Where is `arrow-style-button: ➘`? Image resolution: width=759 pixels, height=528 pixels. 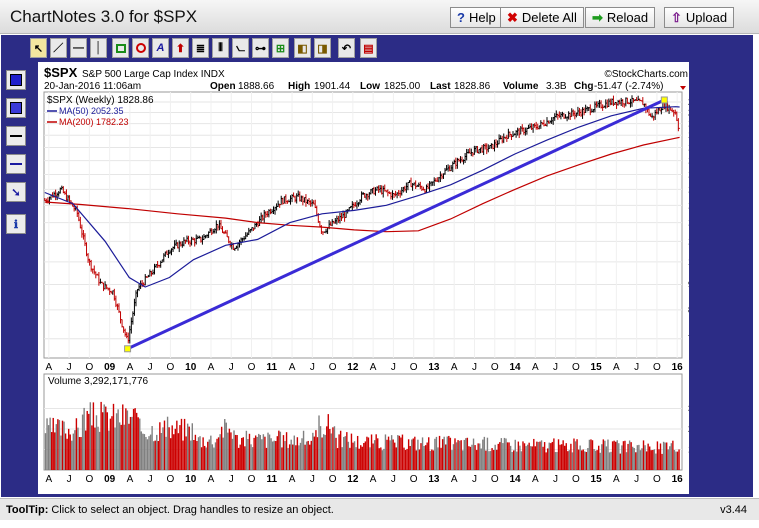 arrow-style-button: ➘ is located at coordinates (16, 192).